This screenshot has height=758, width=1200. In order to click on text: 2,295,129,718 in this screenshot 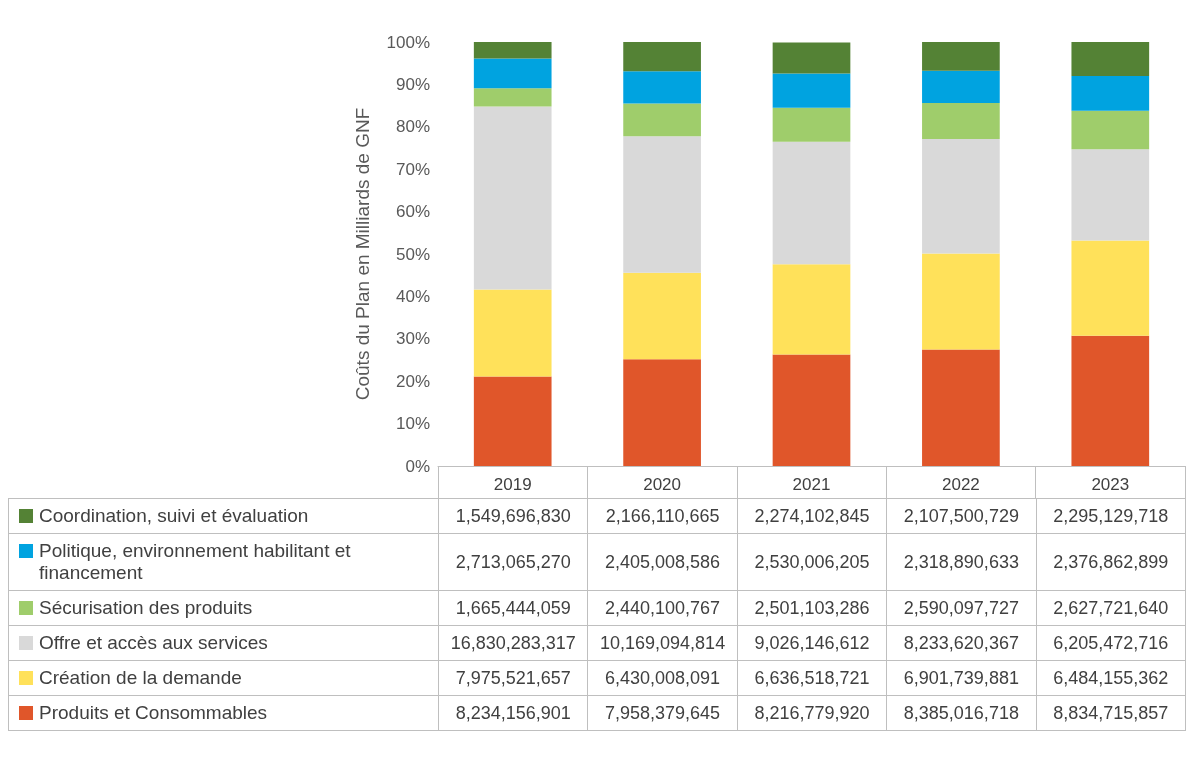, I will do `click(1111, 516)`.